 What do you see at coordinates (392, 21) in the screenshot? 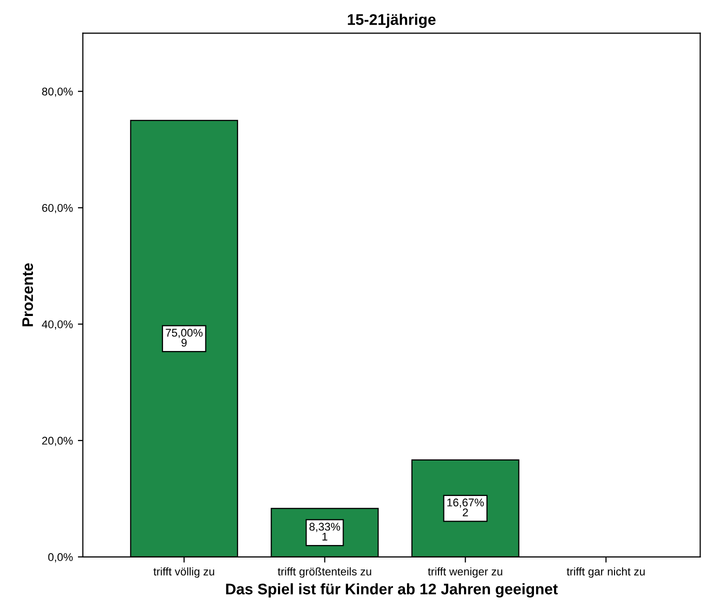
I see `chart-title: 15-21jährige` at bounding box center [392, 21].